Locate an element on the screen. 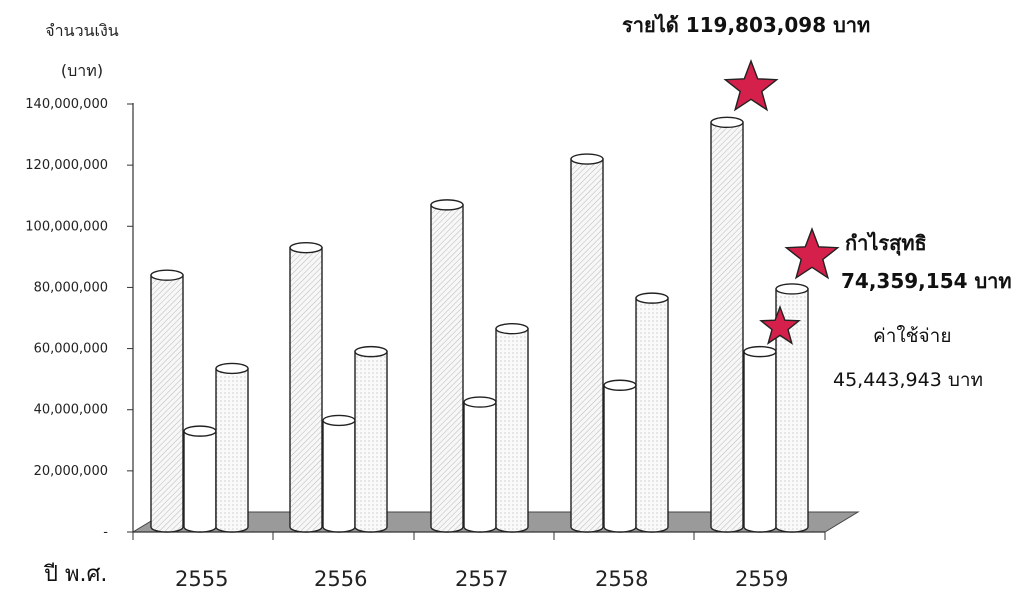  x-tick-label: 2559 is located at coordinates (761, 579).